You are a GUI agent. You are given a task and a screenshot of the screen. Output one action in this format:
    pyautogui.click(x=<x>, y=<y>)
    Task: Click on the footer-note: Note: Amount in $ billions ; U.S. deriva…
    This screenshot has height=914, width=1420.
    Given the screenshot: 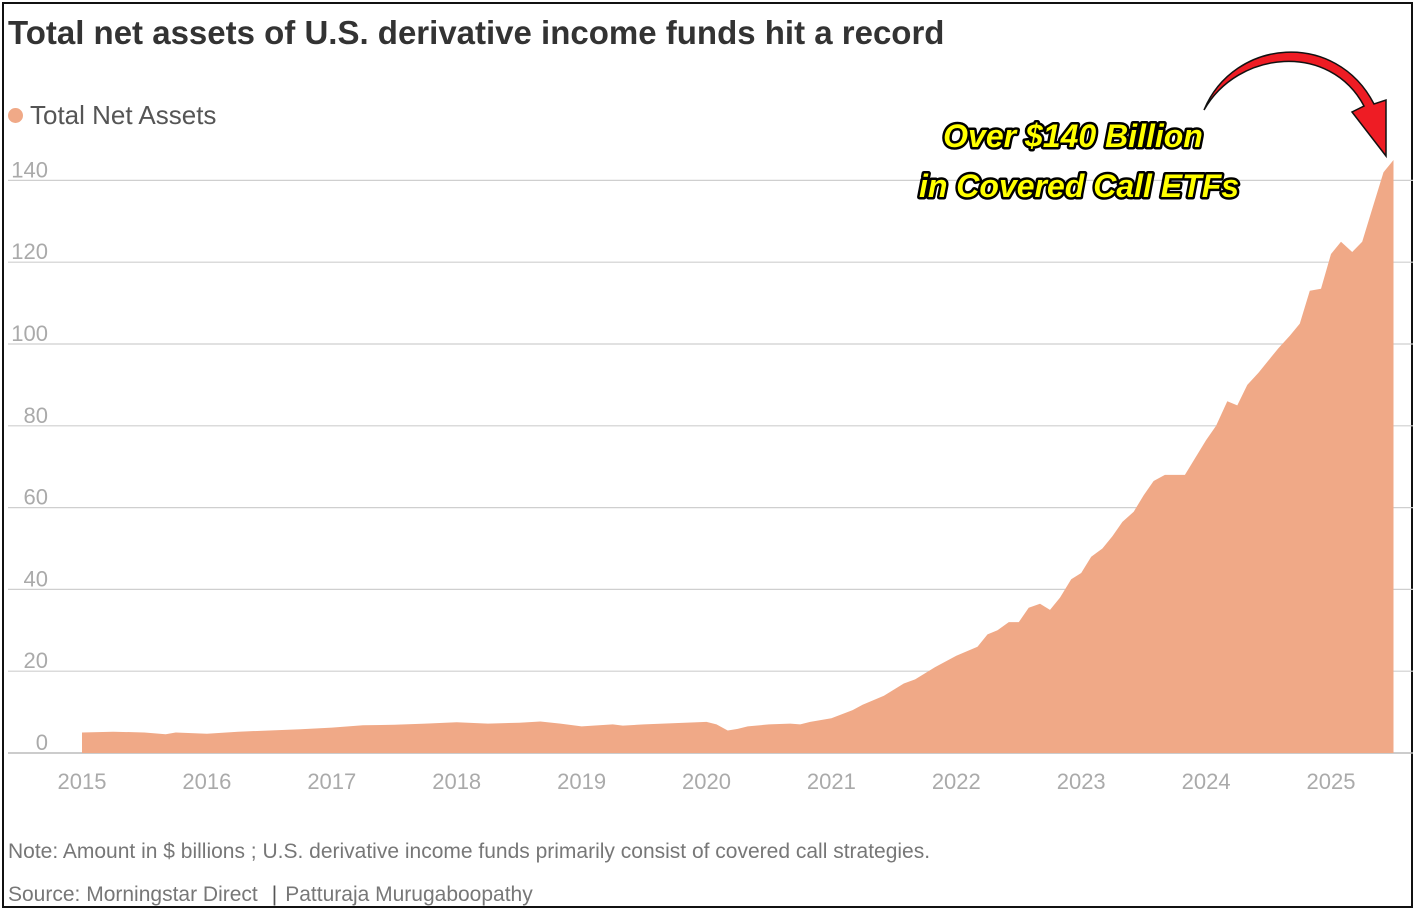 What is the action you would take?
    pyautogui.click(x=469, y=851)
    